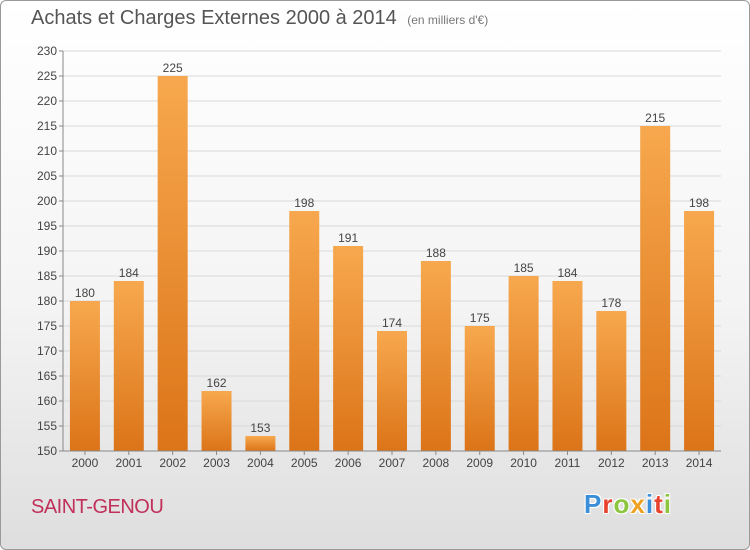 The width and height of the screenshot is (750, 550). Describe the element at coordinates (608, 504) in the screenshot. I see `logo-letter: r` at that location.